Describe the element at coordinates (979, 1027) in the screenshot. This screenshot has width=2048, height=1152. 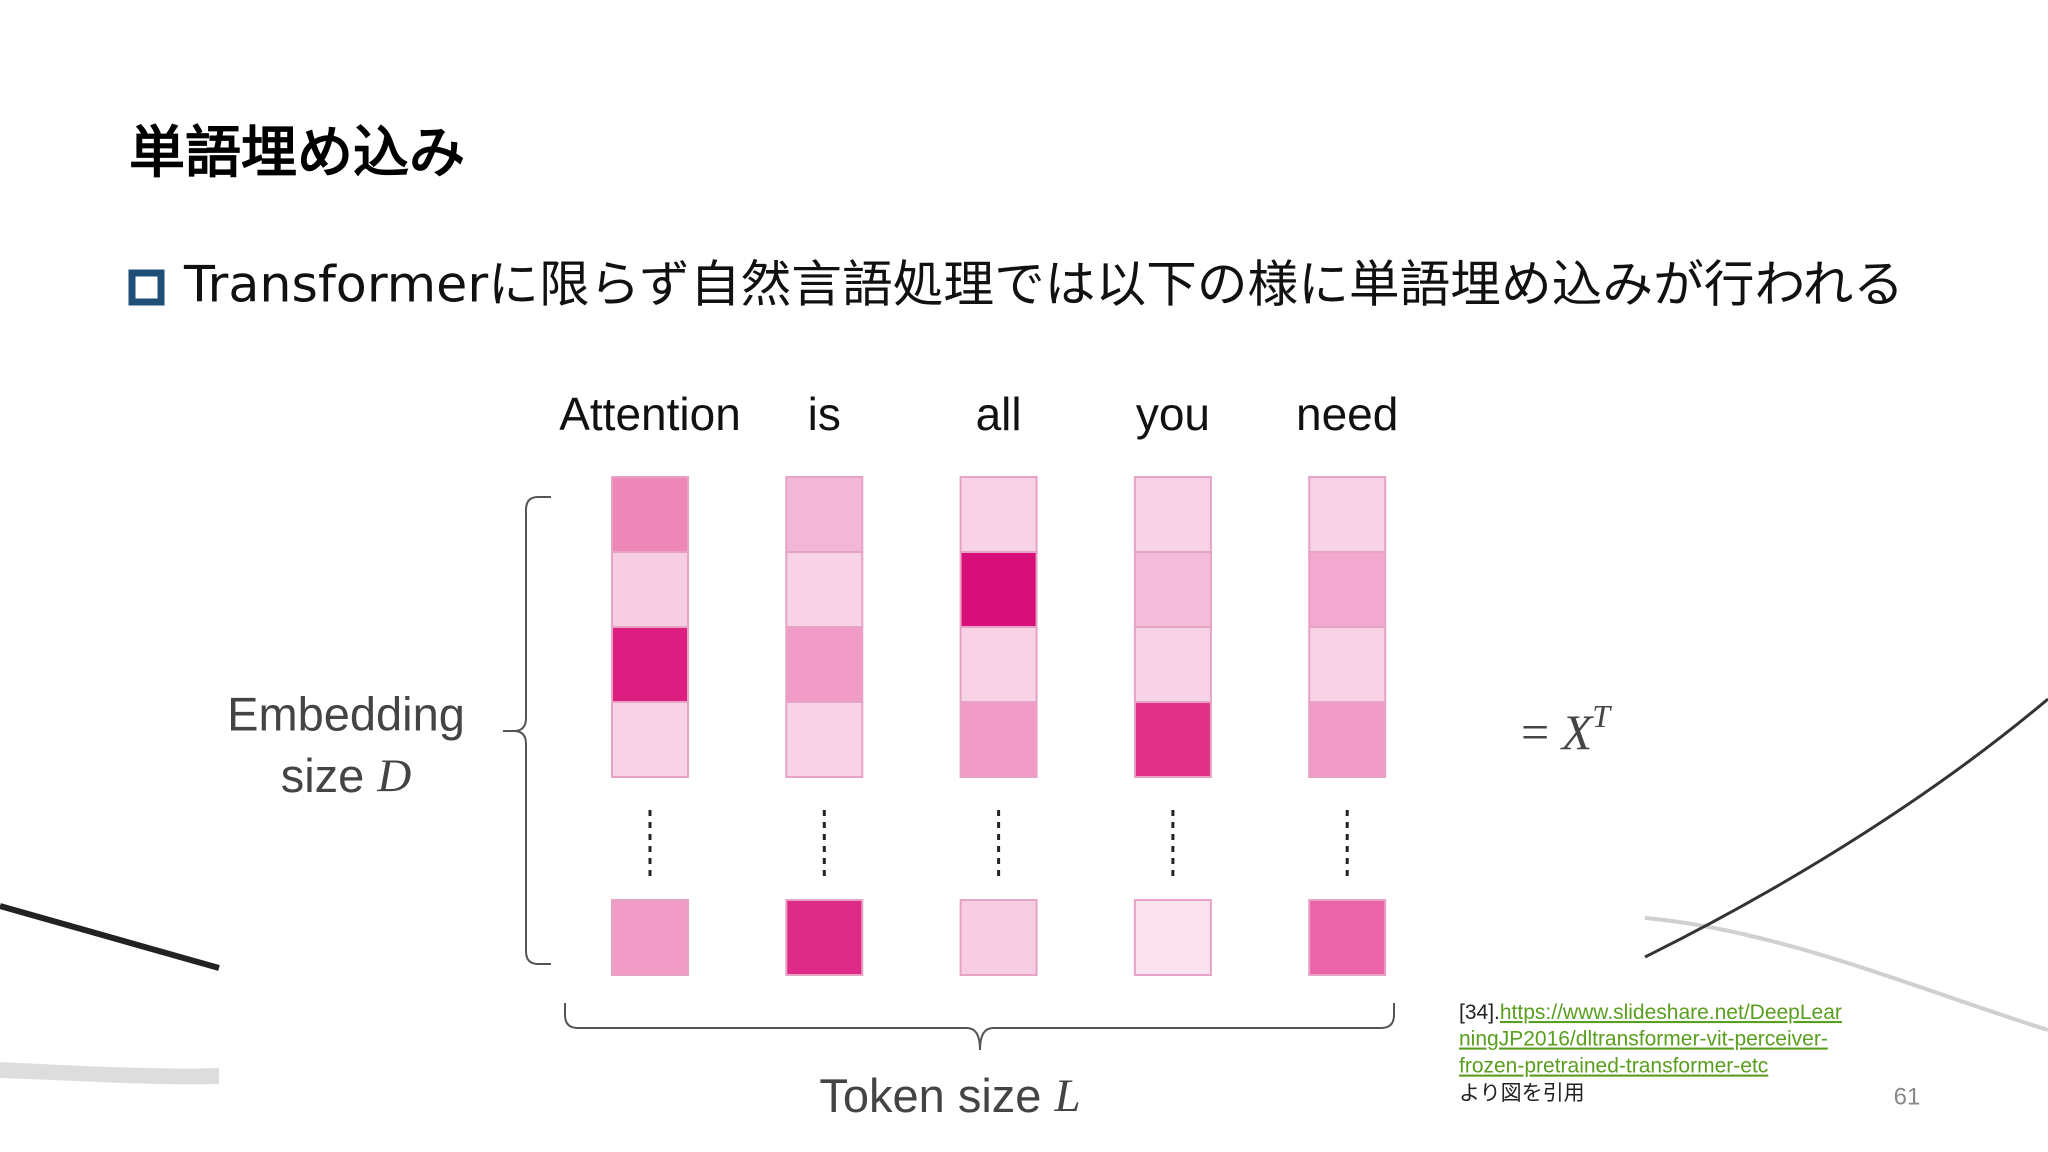
I see `brace-horizontal` at that location.